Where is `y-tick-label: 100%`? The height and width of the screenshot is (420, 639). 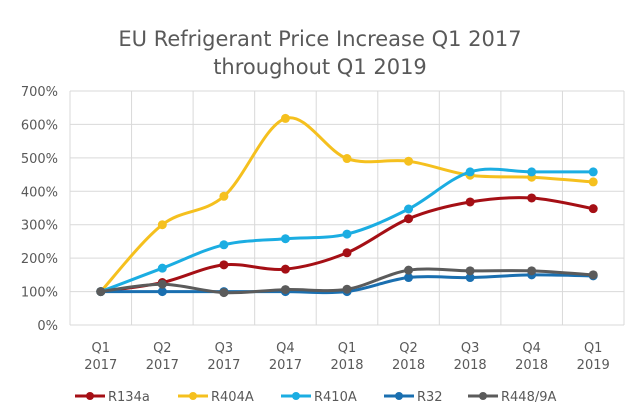 y-tick-label: 100% is located at coordinates (39, 293).